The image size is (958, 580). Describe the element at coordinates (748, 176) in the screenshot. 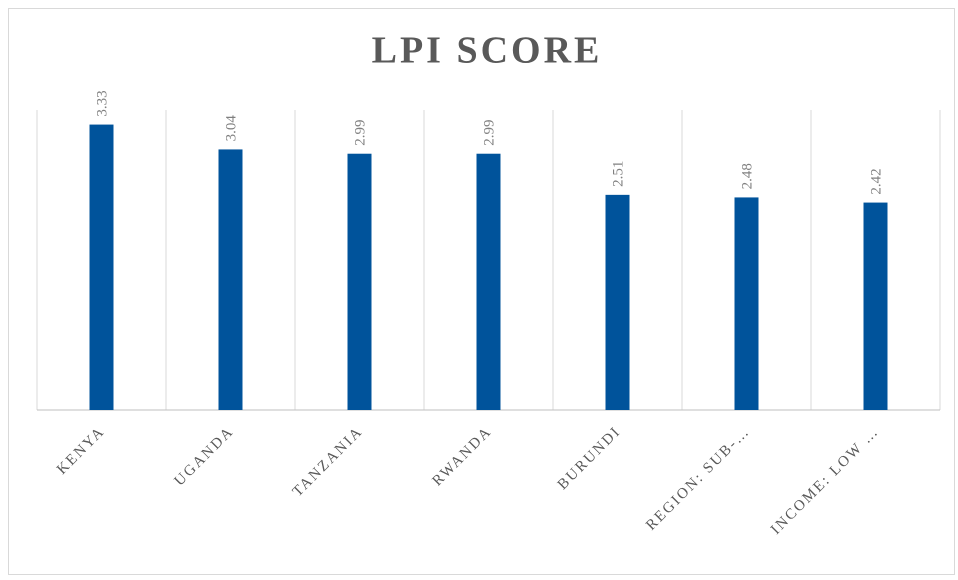

I see `value-label: 2.48` at that location.